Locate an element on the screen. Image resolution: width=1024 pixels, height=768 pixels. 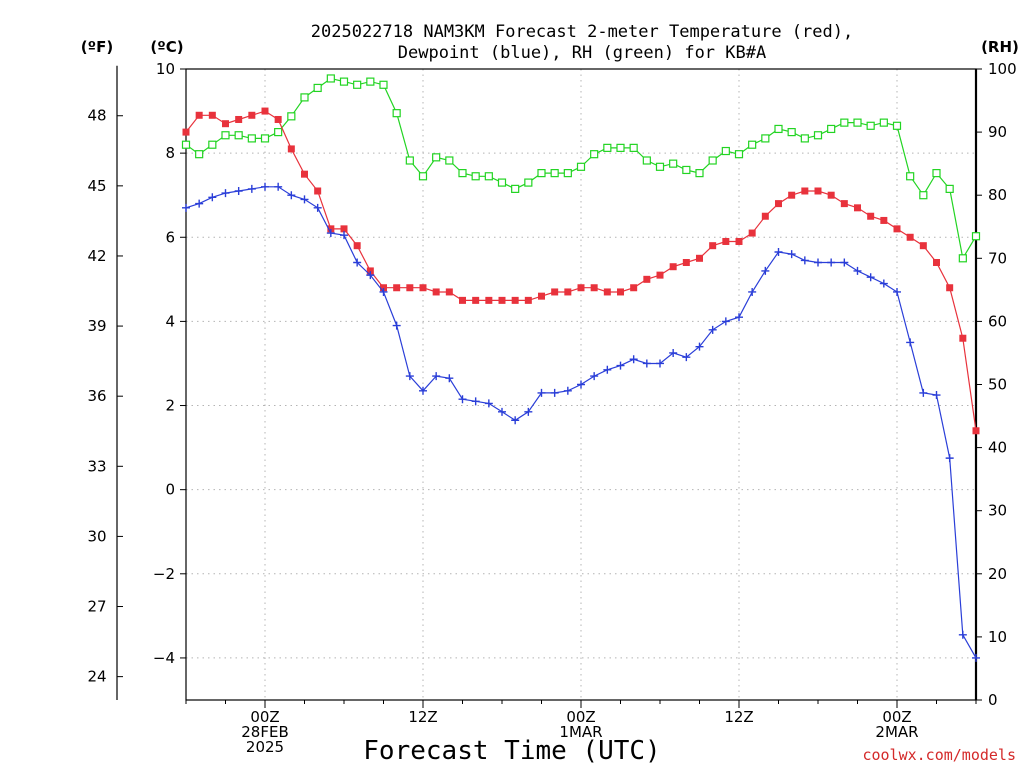
celsius-tick-label: 4 is located at coordinates (170, 321).